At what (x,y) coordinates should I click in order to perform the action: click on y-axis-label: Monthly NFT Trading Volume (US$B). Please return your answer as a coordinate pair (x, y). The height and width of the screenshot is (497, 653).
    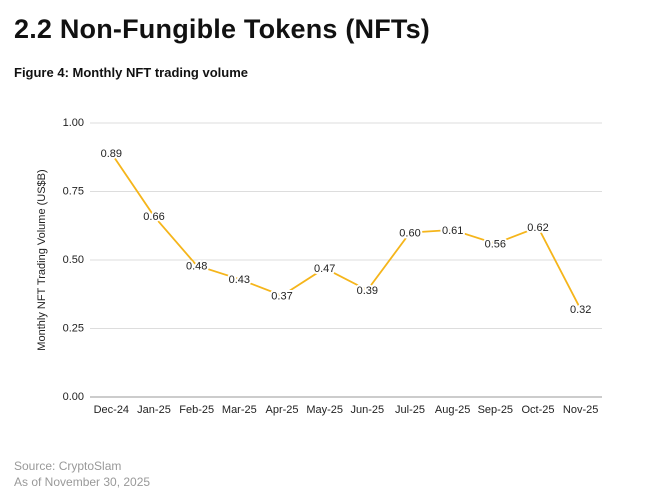
    Looking at the image, I should click on (42, 259).